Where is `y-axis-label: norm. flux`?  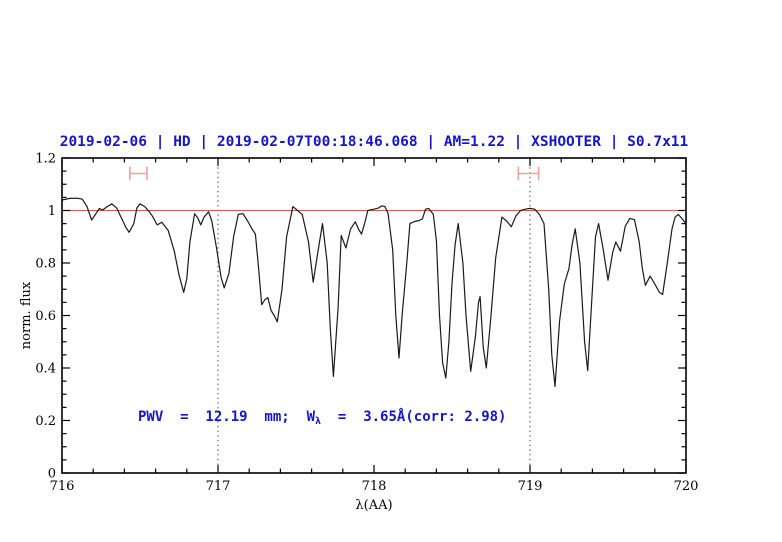
y-axis-label: norm. flux is located at coordinates (26, 315).